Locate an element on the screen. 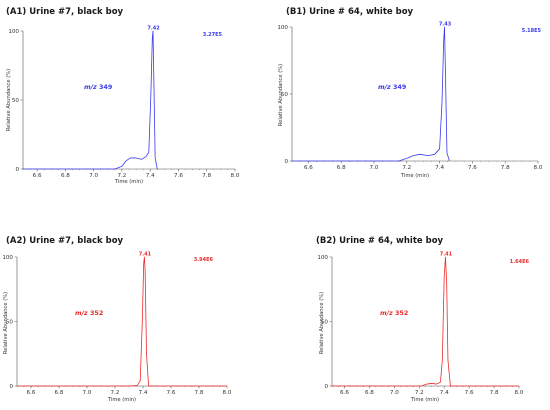 Image resolution: width=550 pixels, height=410 pixels. chart-title: (A2) Urine #7, black boy is located at coordinates (65, 241).